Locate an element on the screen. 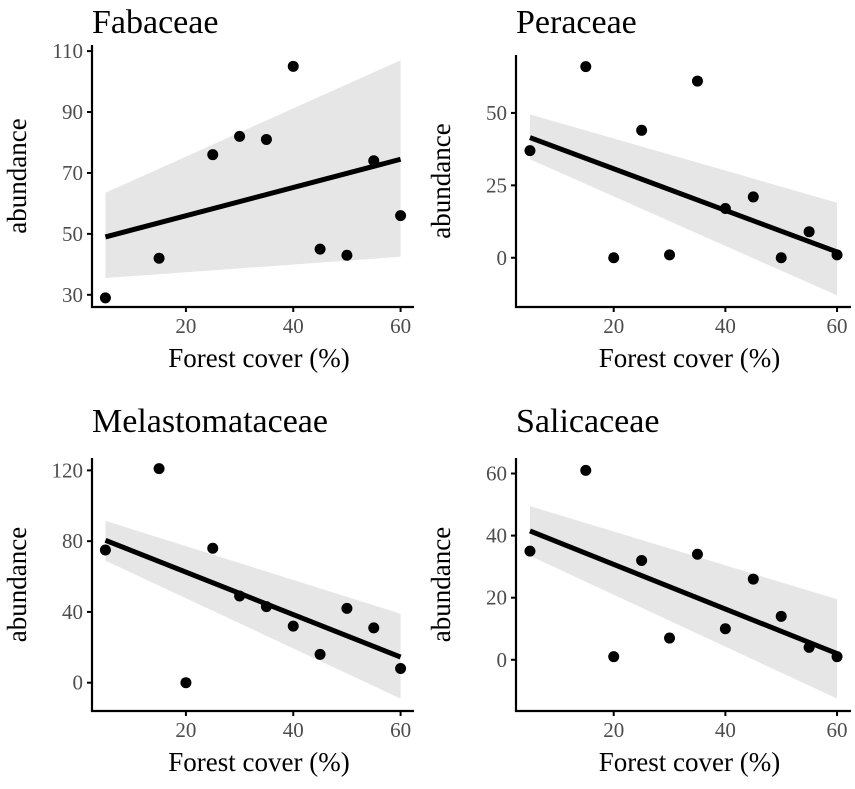 Image resolution: width=855 pixels, height=789 pixels. y-tick-label: 80 is located at coordinates (72, 541).